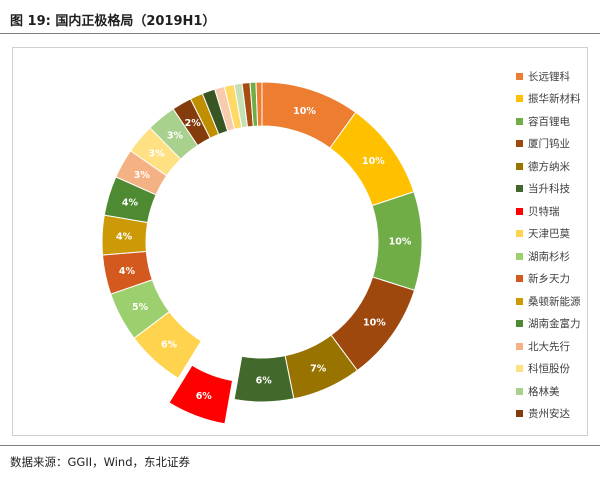  I want to click on slice-label-6: 6%, so click(204, 396).